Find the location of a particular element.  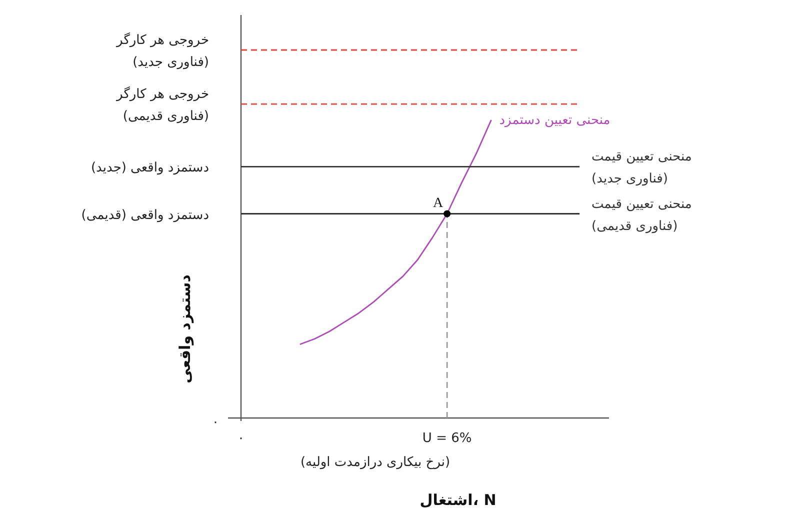

text: (نرخ بیکاری درازمدت اولیه) is located at coordinates (375, 462).